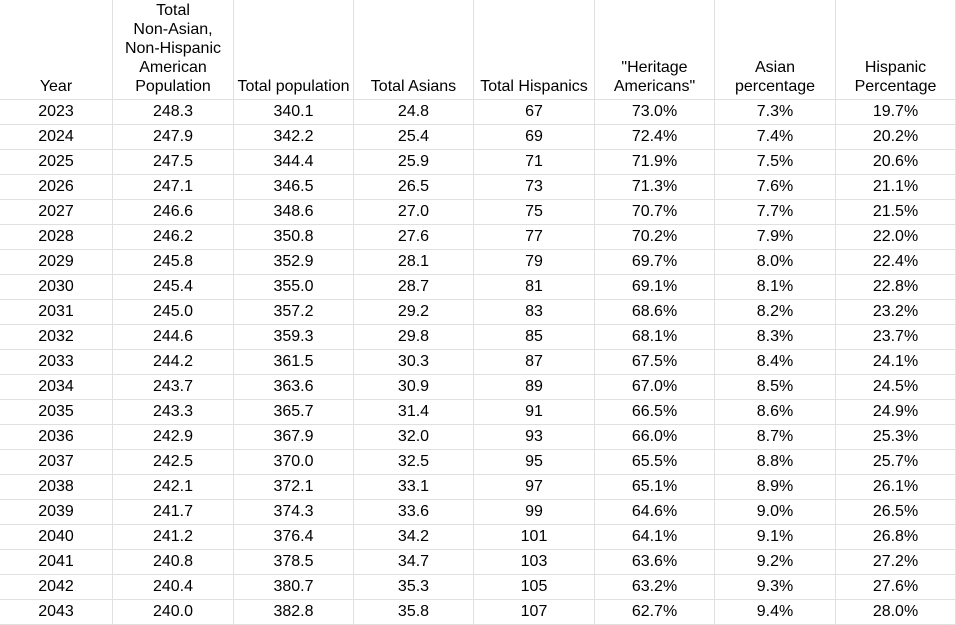 This screenshot has height=625, width=956. What do you see at coordinates (896, 312) in the screenshot?
I see `cell: 23.2%` at bounding box center [896, 312].